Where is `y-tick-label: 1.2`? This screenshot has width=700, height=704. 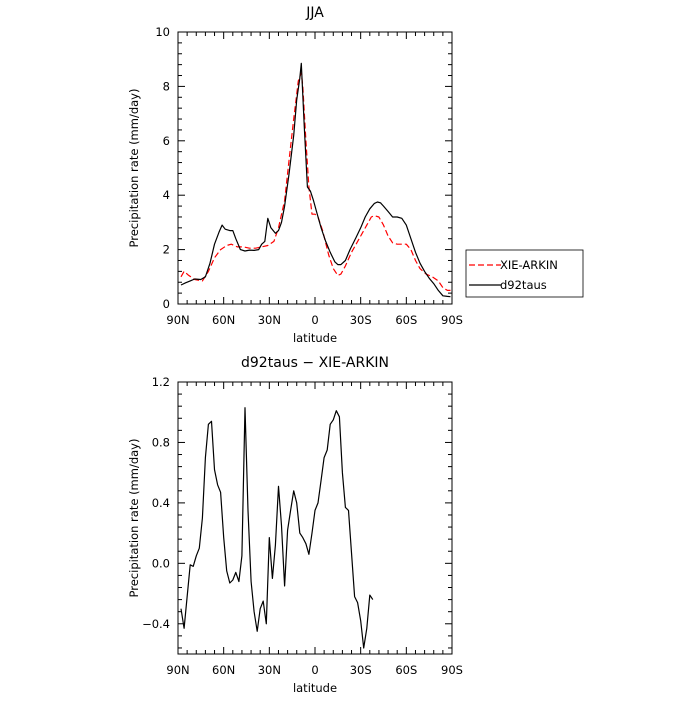
y-tick-label: 1.2 is located at coordinates (161, 382).